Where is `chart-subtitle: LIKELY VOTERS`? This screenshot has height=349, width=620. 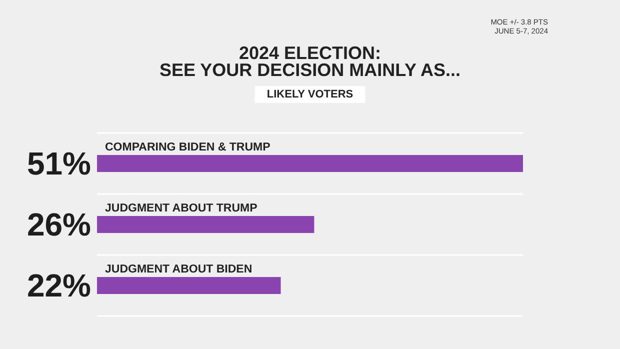 chart-subtitle: LIKELY VOTERS is located at coordinates (310, 94).